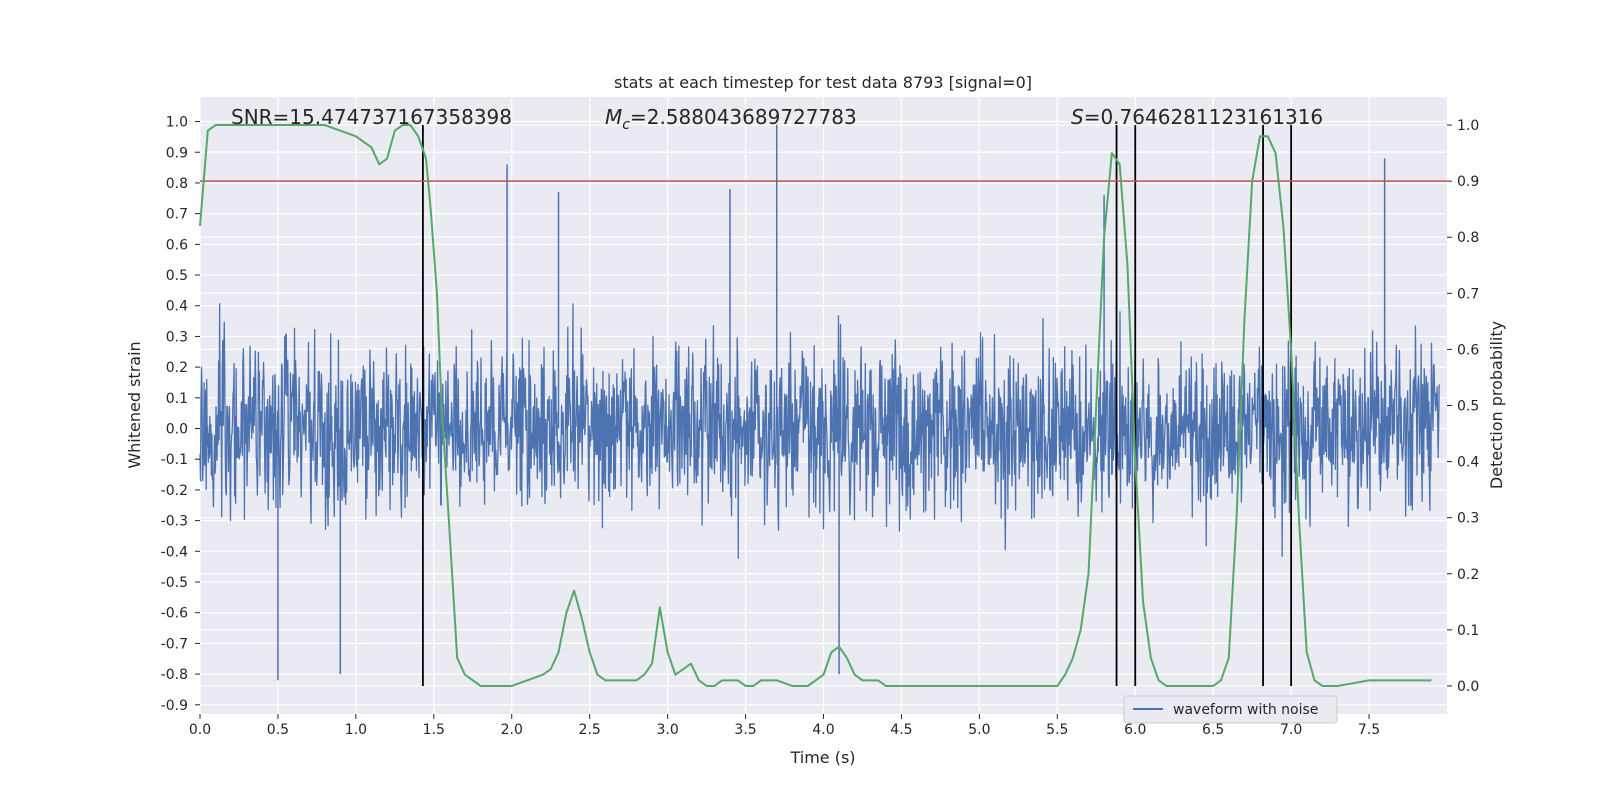 This screenshot has height=800, width=1600. Describe the element at coordinates (134, 404) in the screenshot. I see `left-y-axis-label: Whitened strain` at that location.